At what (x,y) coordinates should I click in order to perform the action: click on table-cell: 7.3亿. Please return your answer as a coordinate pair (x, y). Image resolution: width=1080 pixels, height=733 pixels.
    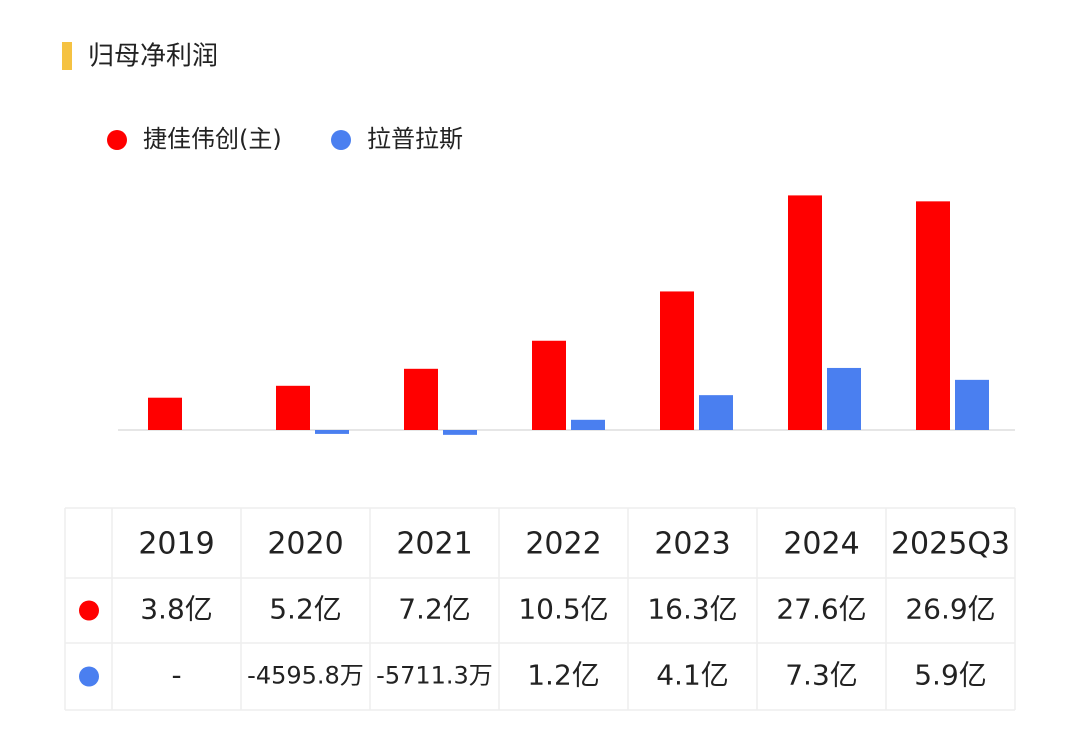
    Looking at the image, I should click on (821, 675).